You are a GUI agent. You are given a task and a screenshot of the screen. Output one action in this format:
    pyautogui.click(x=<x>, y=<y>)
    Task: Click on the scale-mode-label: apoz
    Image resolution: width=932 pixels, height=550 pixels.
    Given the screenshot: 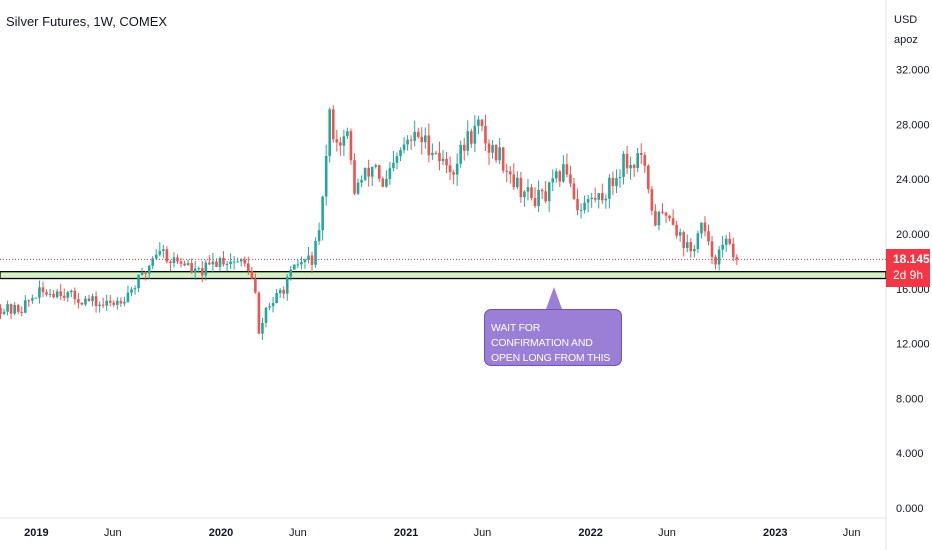 What is the action you would take?
    pyautogui.click(x=906, y=40)
    